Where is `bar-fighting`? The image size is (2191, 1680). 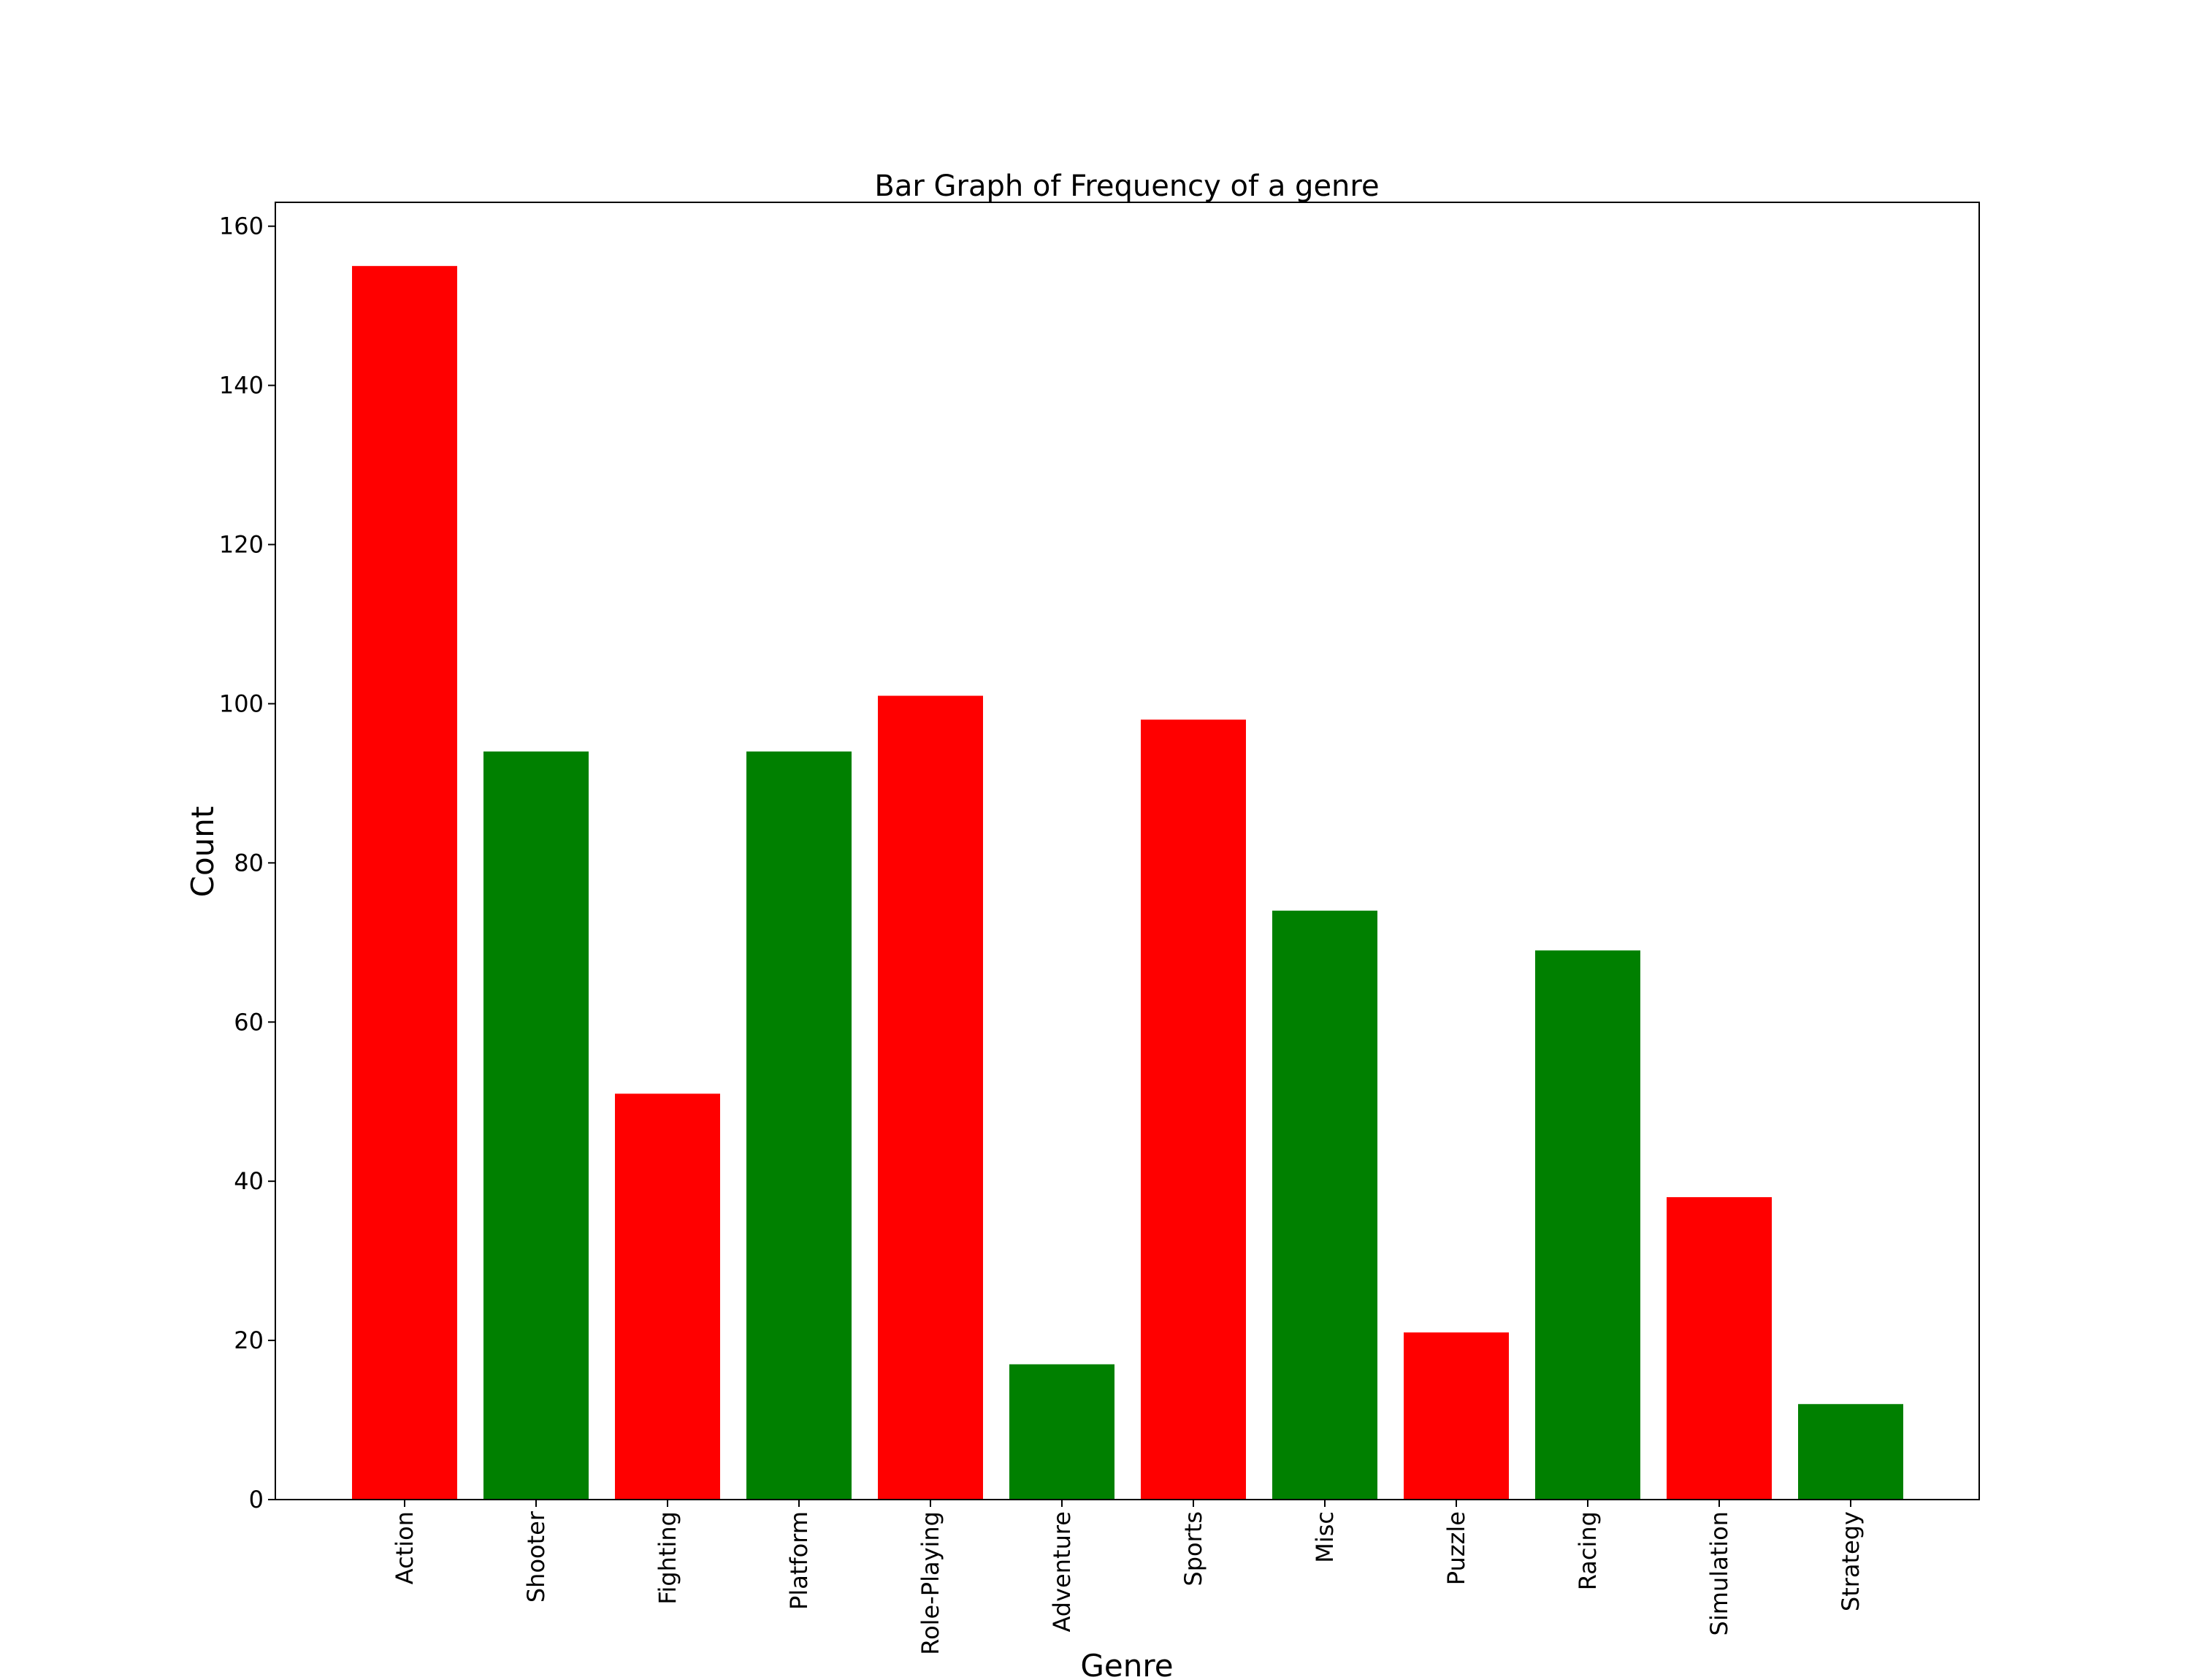
bar-fighting is located at coordinates (667, 1296).